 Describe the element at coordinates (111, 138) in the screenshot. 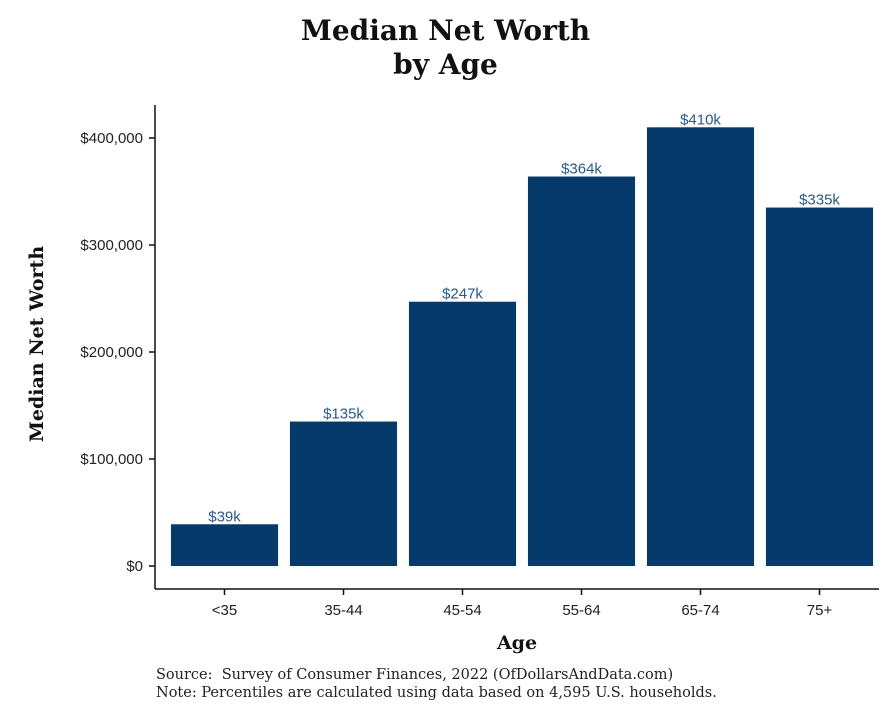

I see `y-tick-label-4: $400,000` at that location.